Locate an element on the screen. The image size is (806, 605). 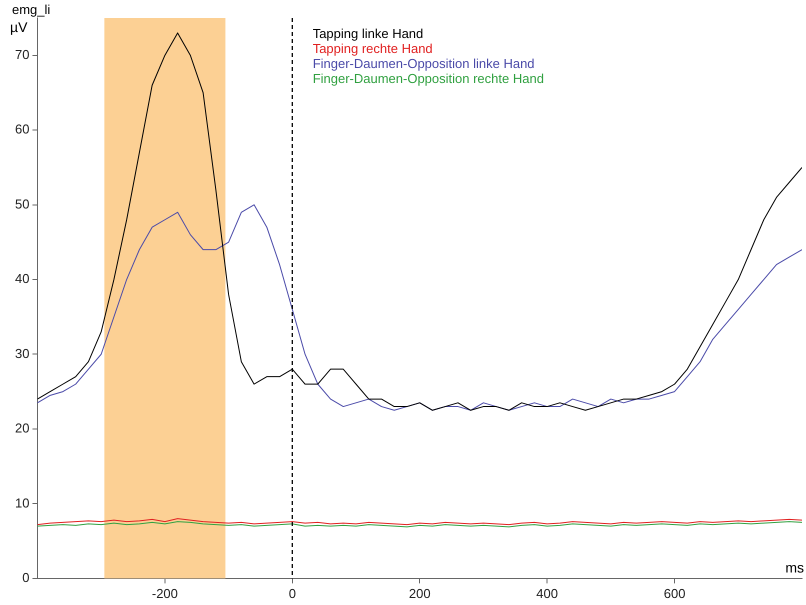
y-axis-title: µV is located at coordinates (19, 27).